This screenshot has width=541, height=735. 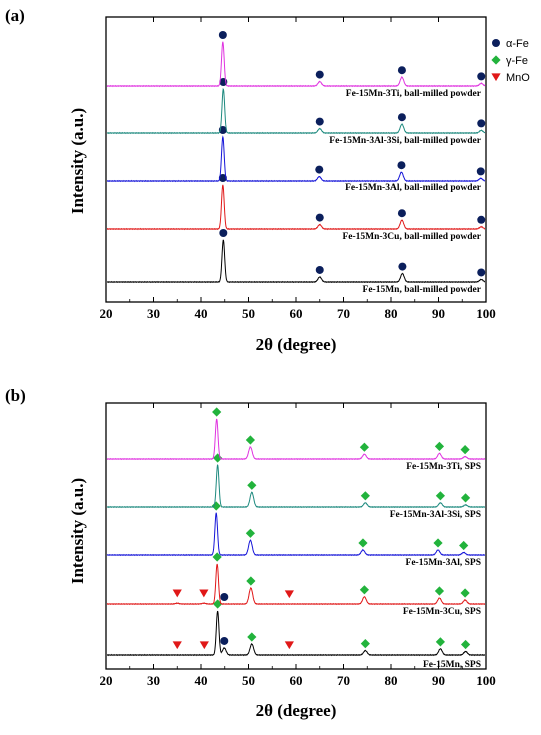 I want to click on legend: α-Fe γ-Fe MnO, so click(x=510, y=61).